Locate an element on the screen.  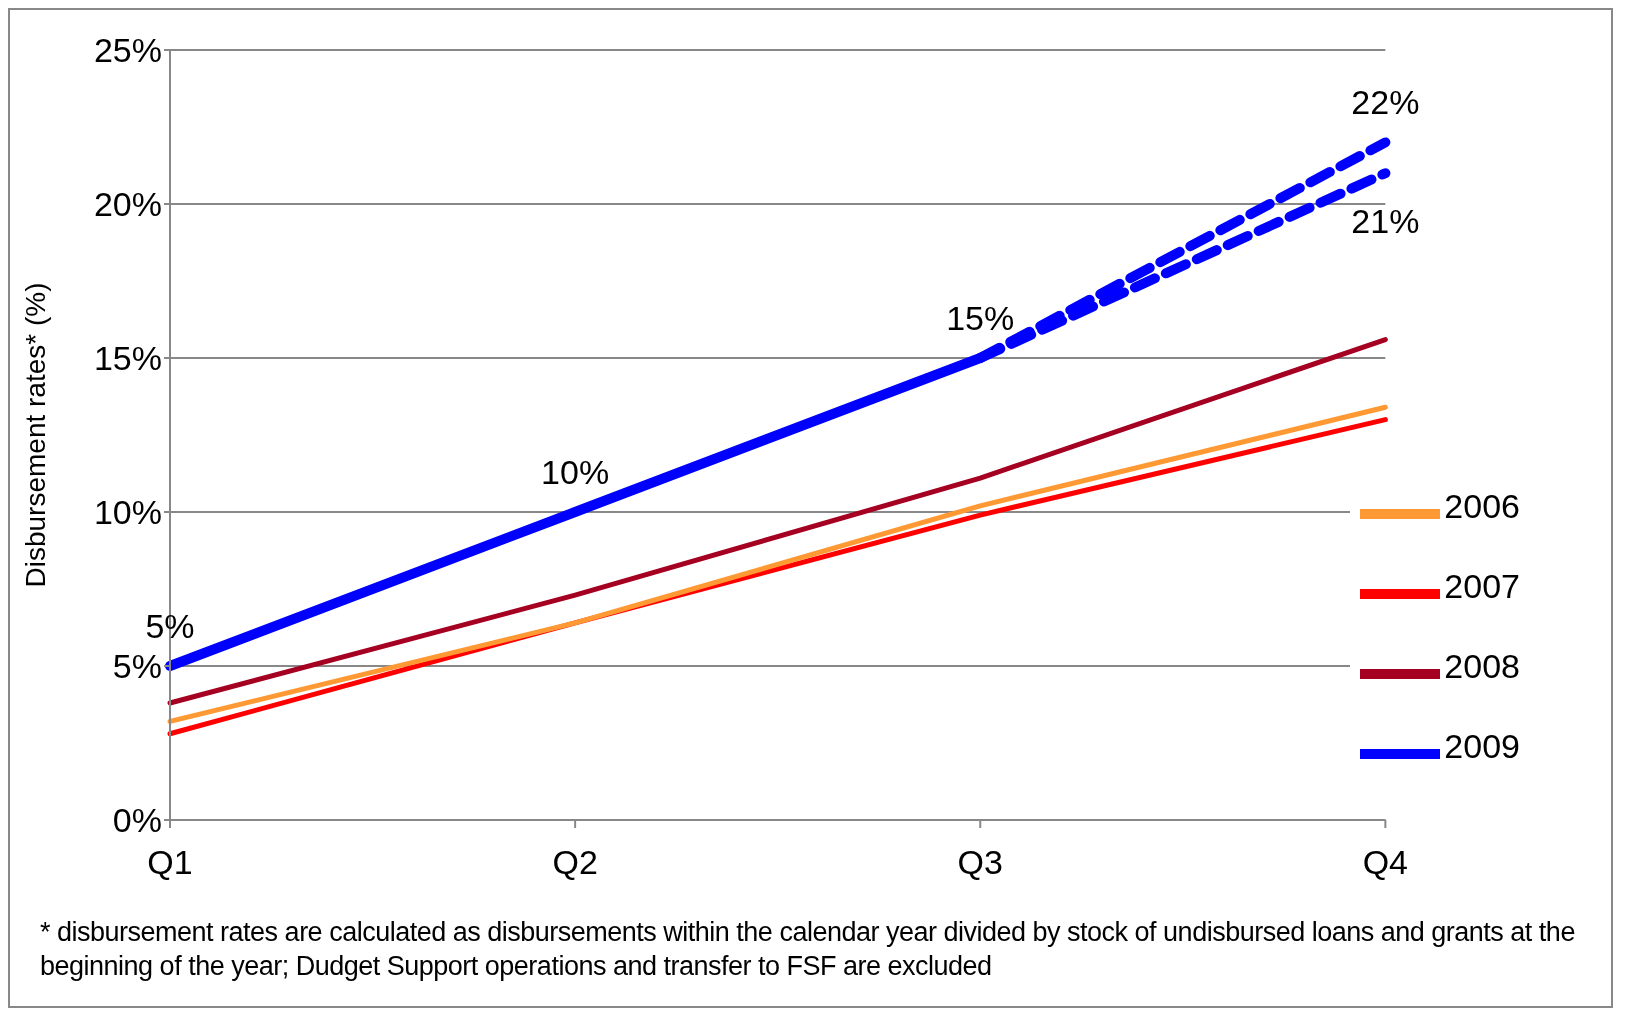
y-tick-label: 20% is located at coordinates (127, 204).